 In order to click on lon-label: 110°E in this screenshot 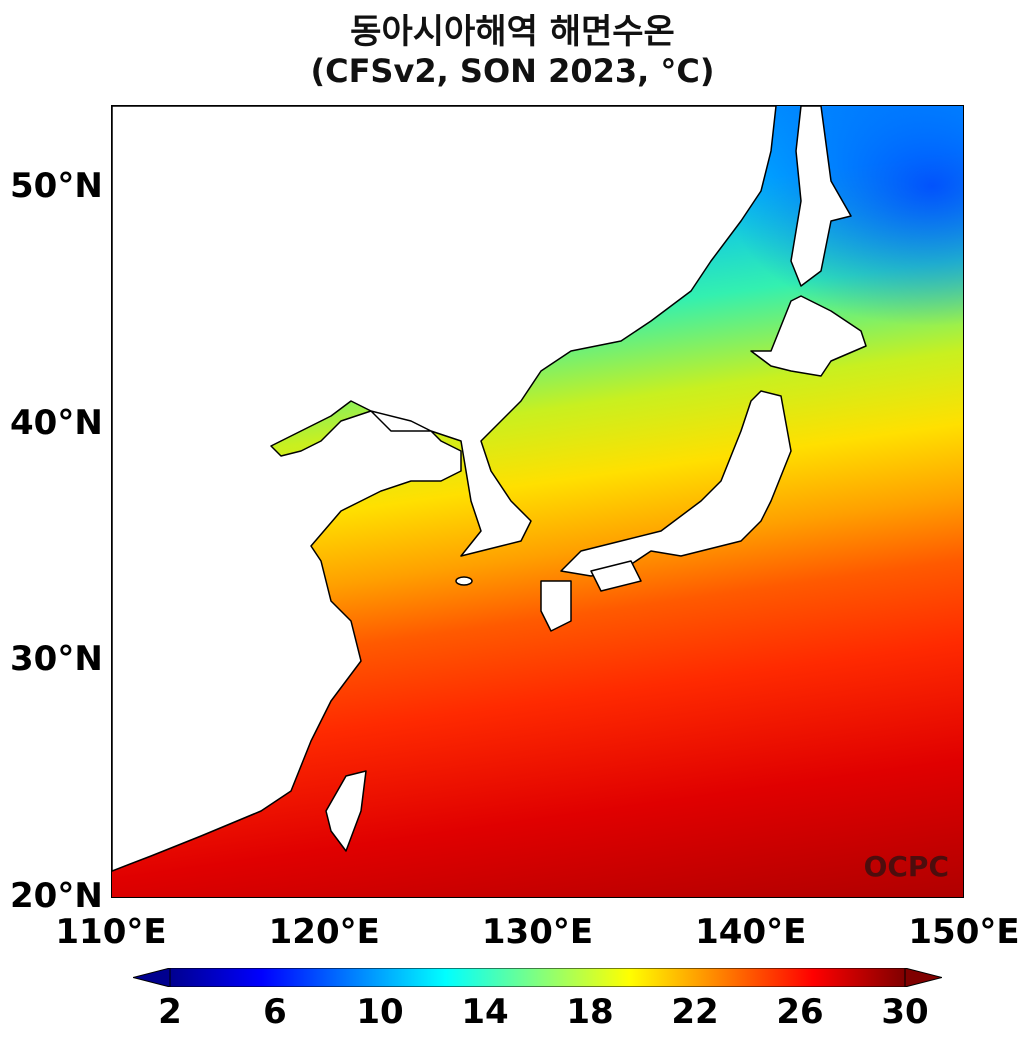, I will do `click(111, 932)`.